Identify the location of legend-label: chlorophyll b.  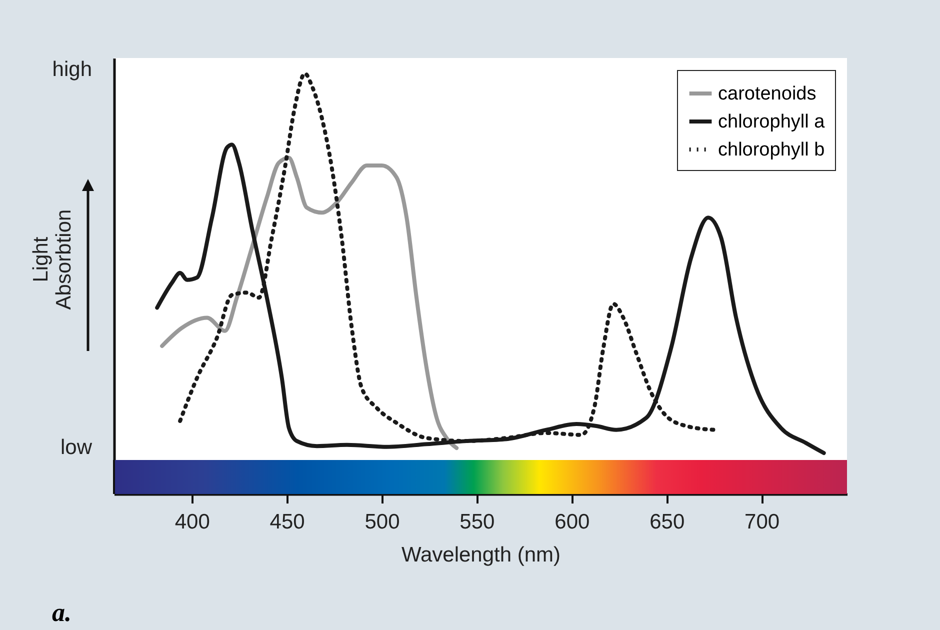
(771, 150).